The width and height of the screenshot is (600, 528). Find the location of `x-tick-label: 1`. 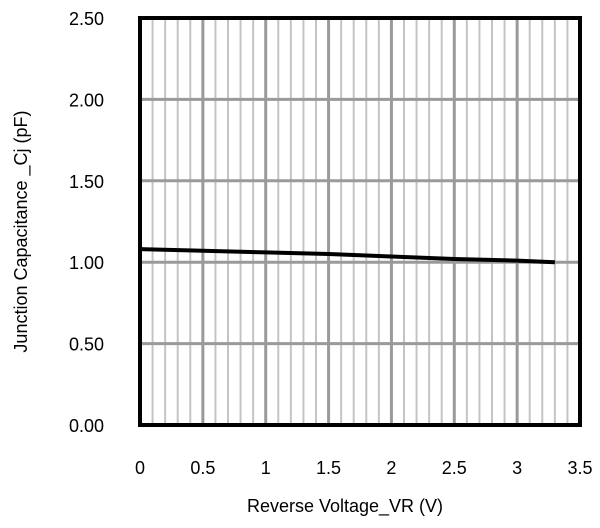

x-tick-label: 1 is located at coordinates (266, 468).